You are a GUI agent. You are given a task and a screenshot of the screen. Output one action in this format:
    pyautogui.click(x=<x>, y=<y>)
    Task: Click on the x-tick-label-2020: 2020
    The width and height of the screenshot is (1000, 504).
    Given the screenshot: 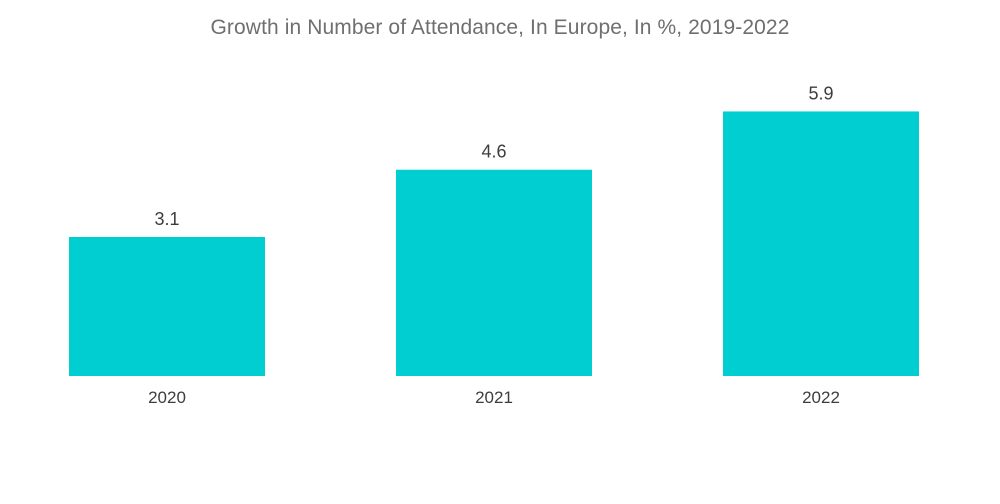 What is the action you would take?
    pyautogui.click(x=167, y=397)
    